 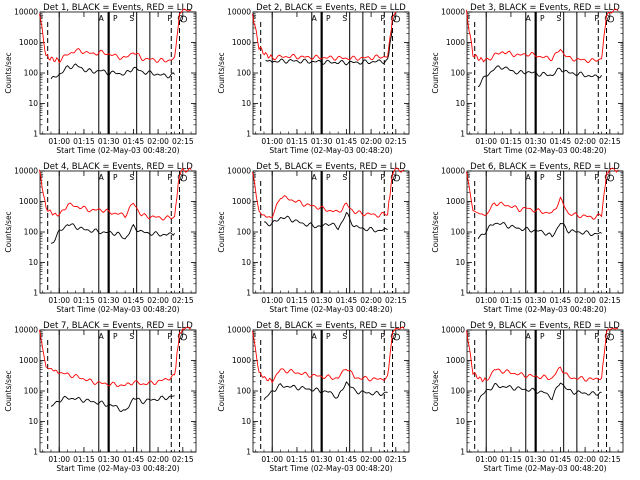 What do you see at coordinates (545, 8) in the screenshot?
I see `panel-title: Det 3, BLACK = Events, RED = LLD` at bounding box center [545, 8].